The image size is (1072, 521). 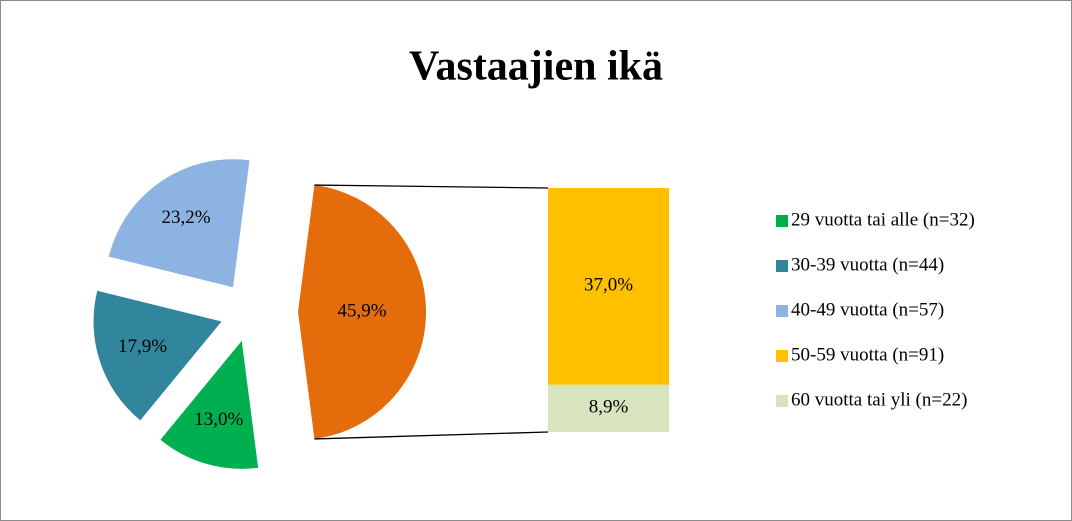 I want to click on data-label: 8,9%, so click(x=609, y=407).